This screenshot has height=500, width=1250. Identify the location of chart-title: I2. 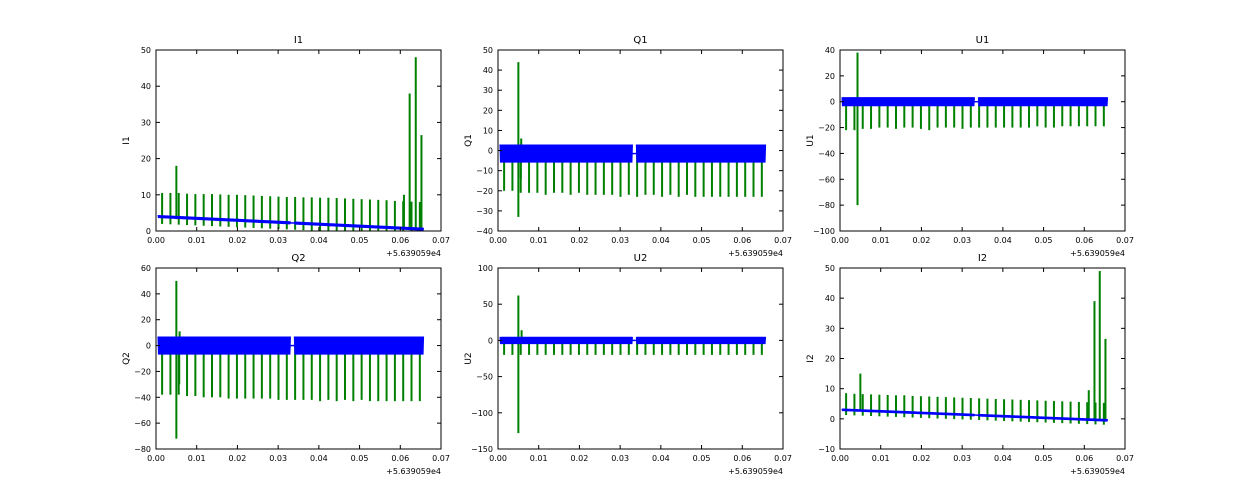
(982, 258).